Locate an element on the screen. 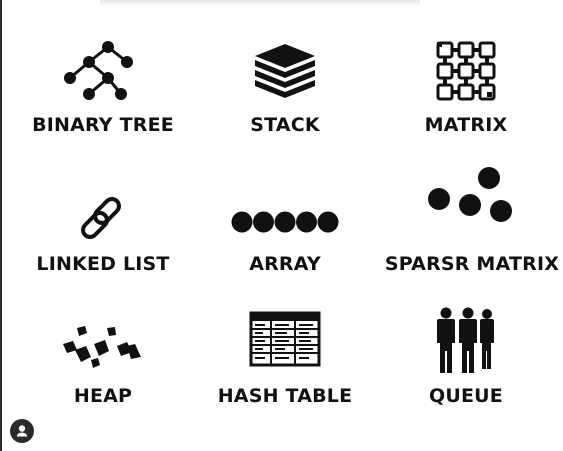 This screenshot has width=563, height=451. item-binary-tree: BINARY TREE is located at coordinates (103, 90).